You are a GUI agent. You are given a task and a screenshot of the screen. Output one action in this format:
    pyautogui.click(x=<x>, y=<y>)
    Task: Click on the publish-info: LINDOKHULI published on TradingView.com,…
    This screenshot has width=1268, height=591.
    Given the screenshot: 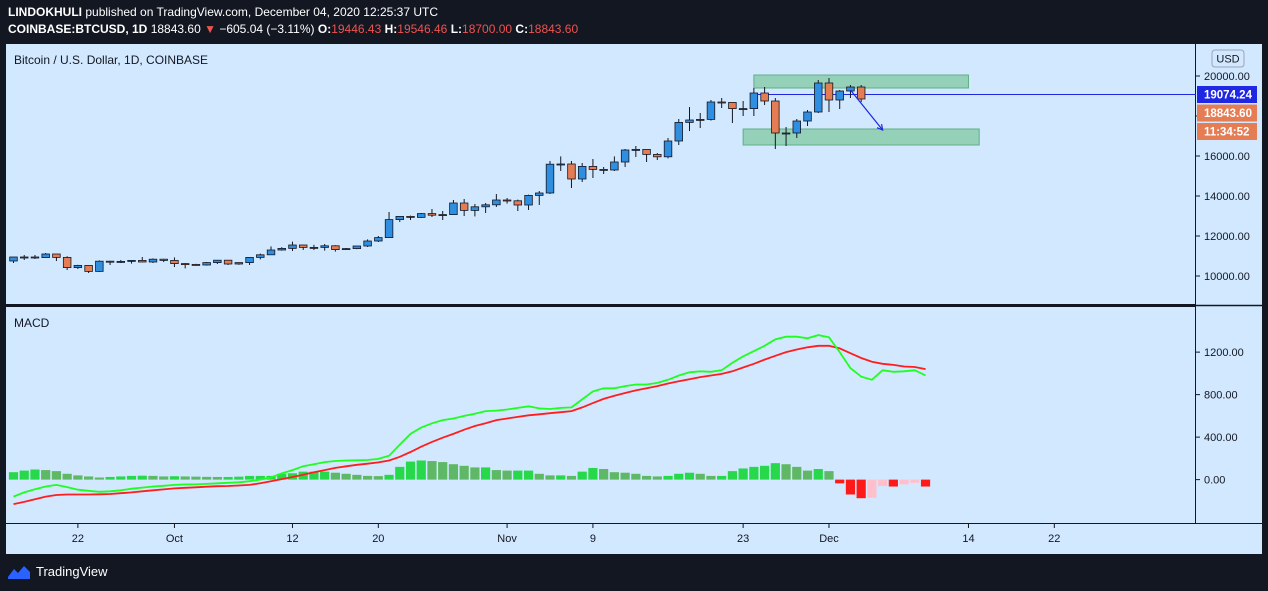 What is the action you would take?
    pyautogui.click(x=223, y=12)
    